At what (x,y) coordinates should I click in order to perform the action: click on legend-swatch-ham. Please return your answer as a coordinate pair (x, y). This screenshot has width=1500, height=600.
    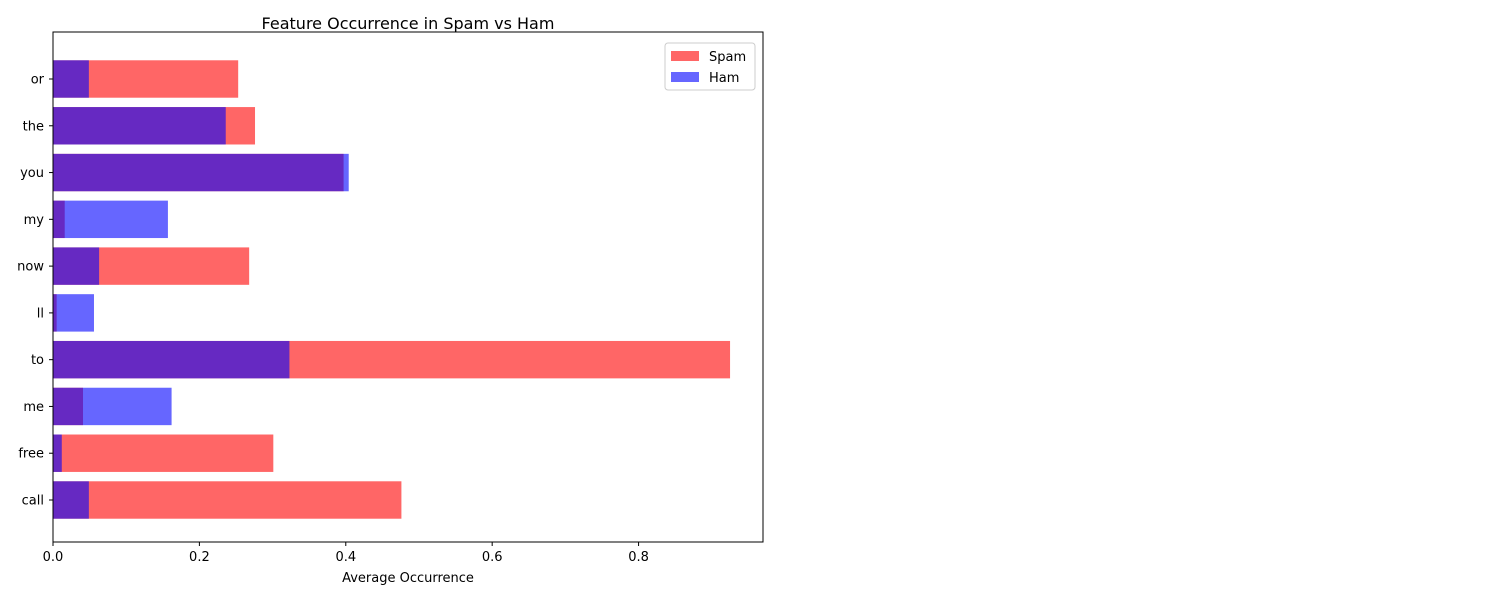
    Looking at the image, I should click on (685, 77).